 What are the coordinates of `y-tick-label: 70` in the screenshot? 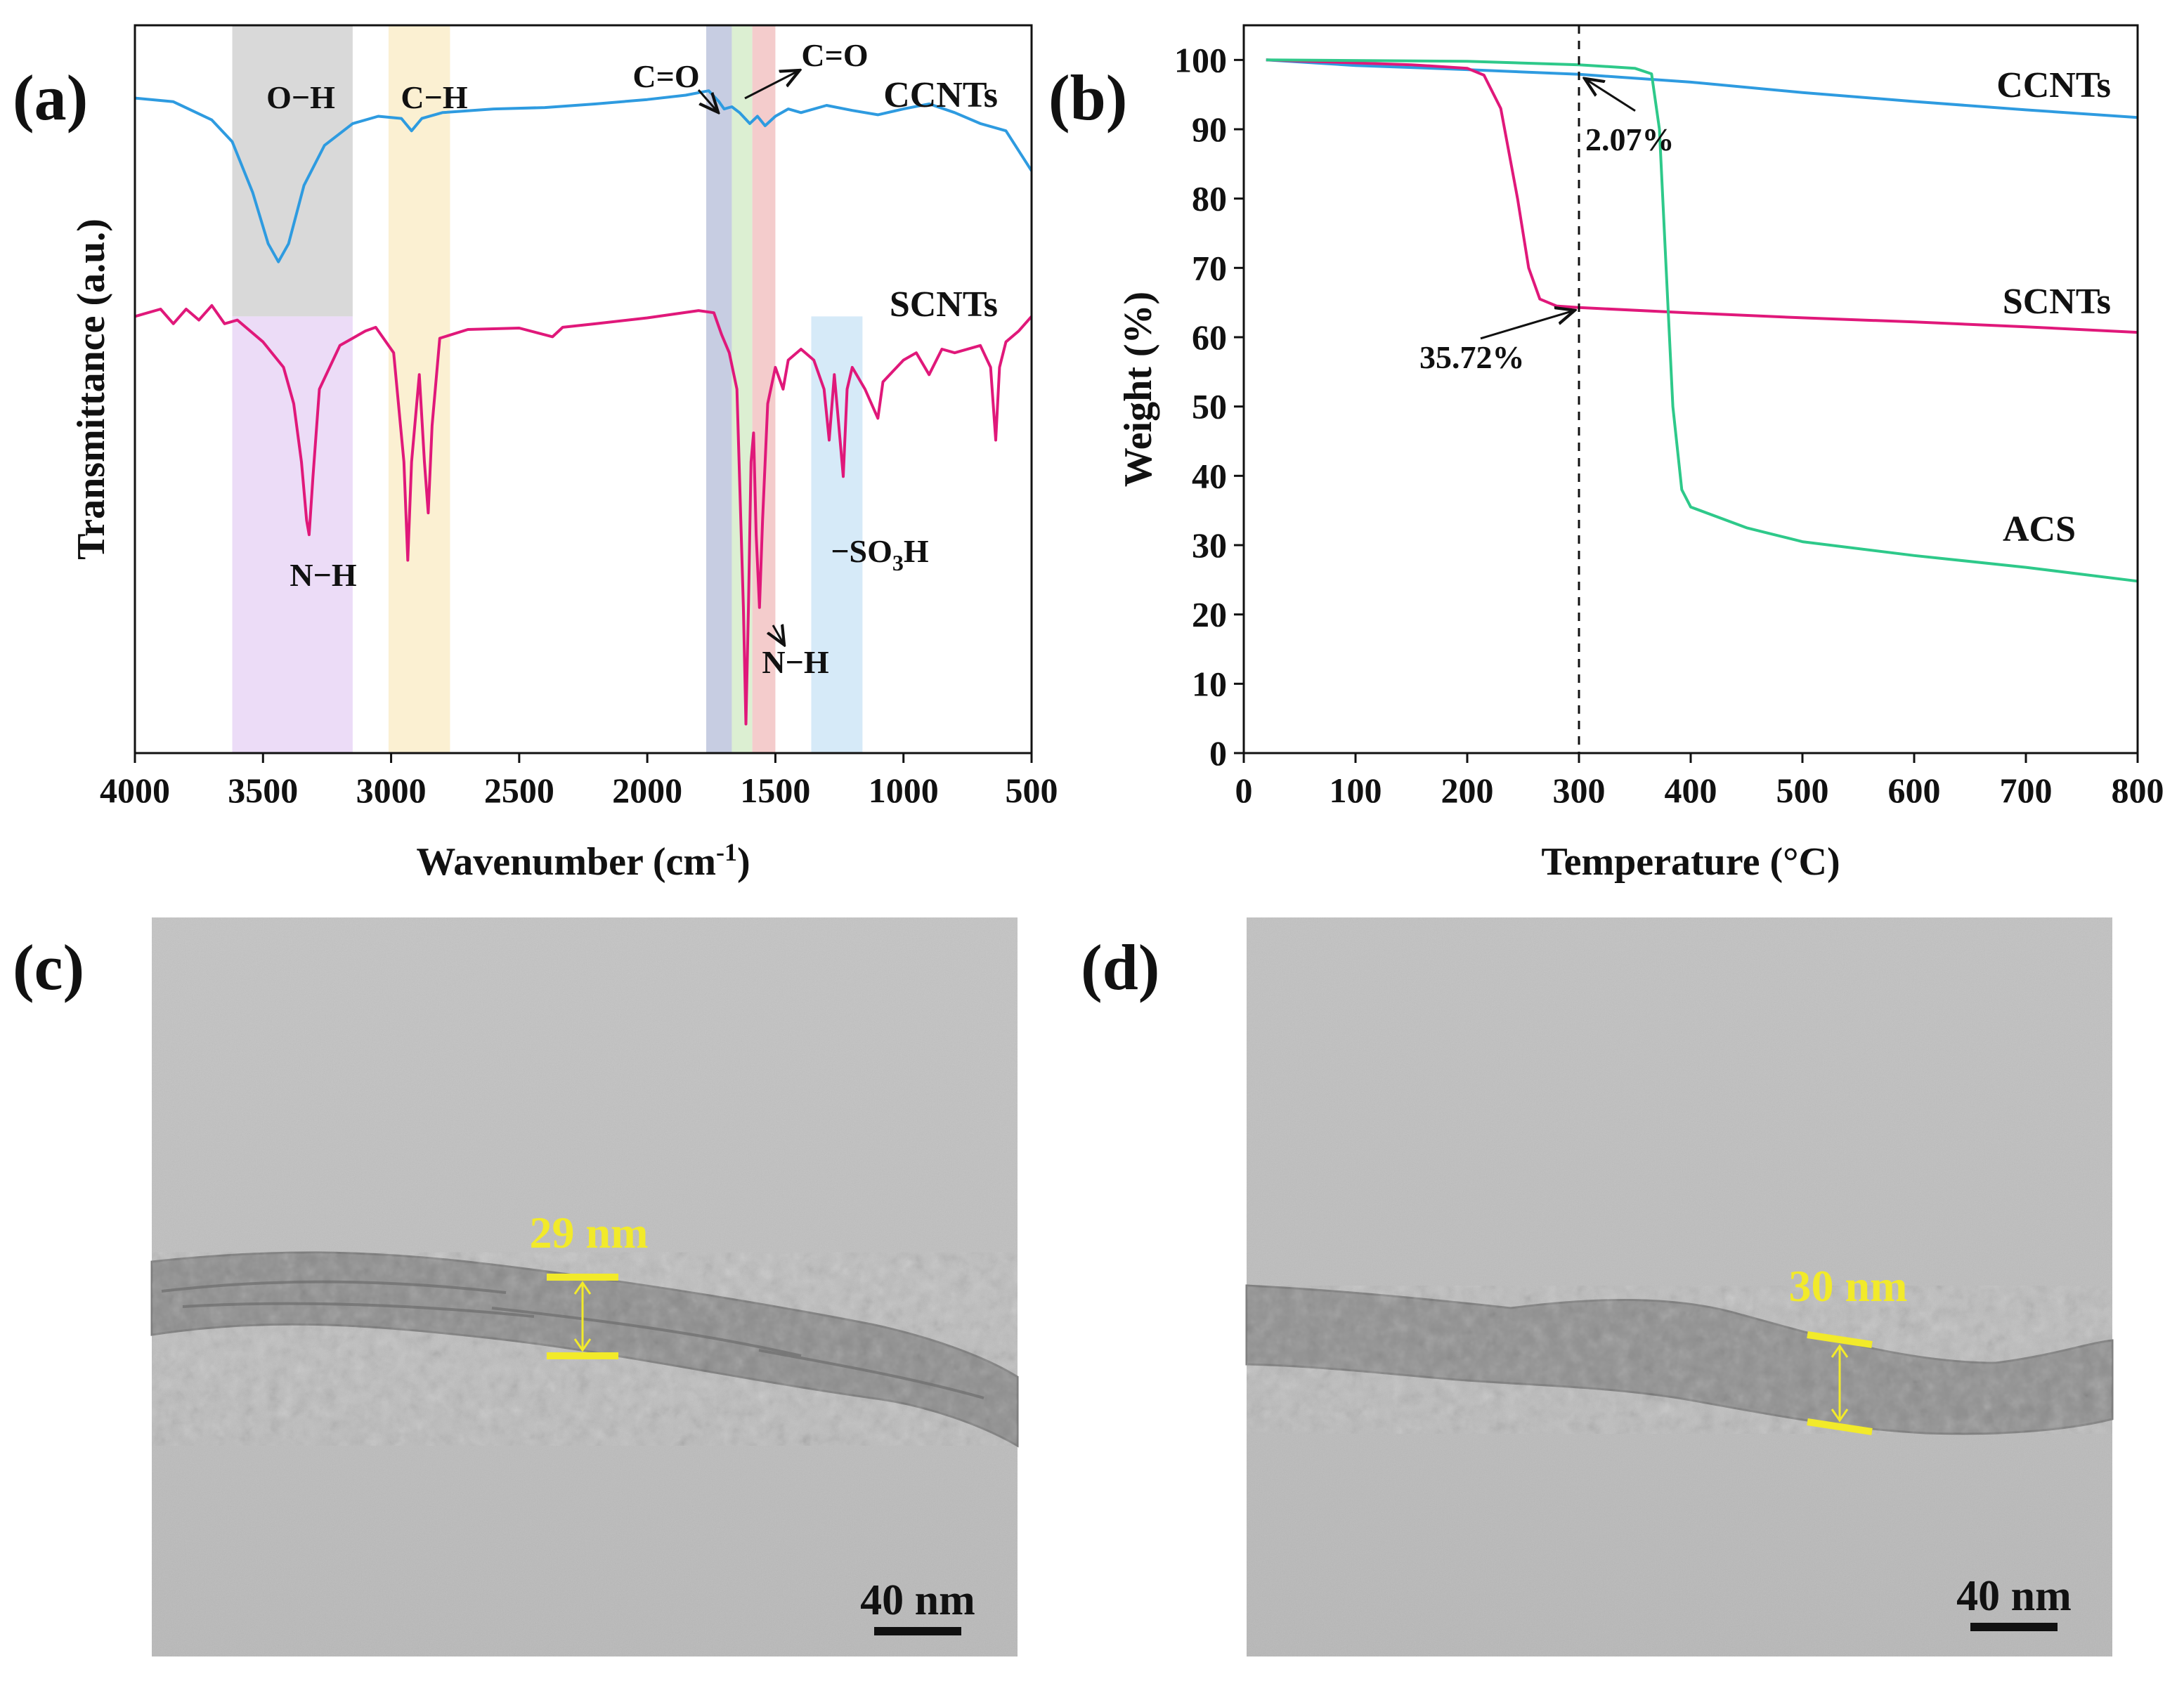 It's located at (1210, 268).